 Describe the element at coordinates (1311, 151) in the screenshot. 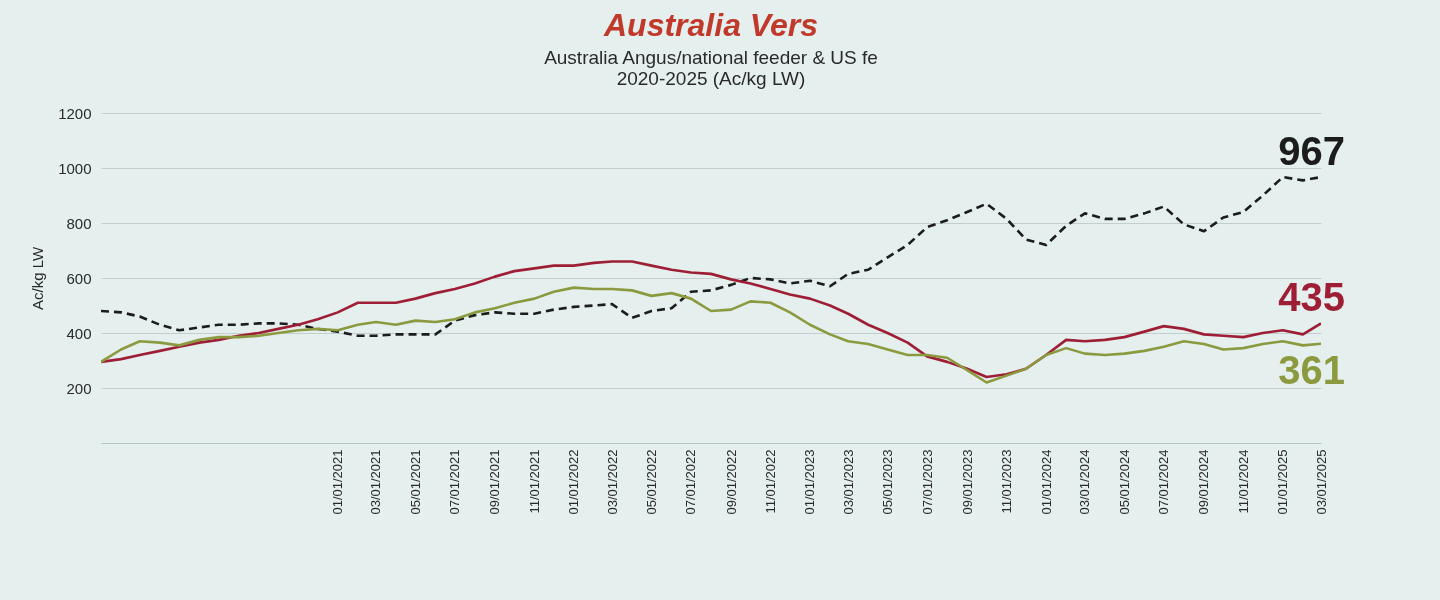

I see `data-label: 967` at that location.